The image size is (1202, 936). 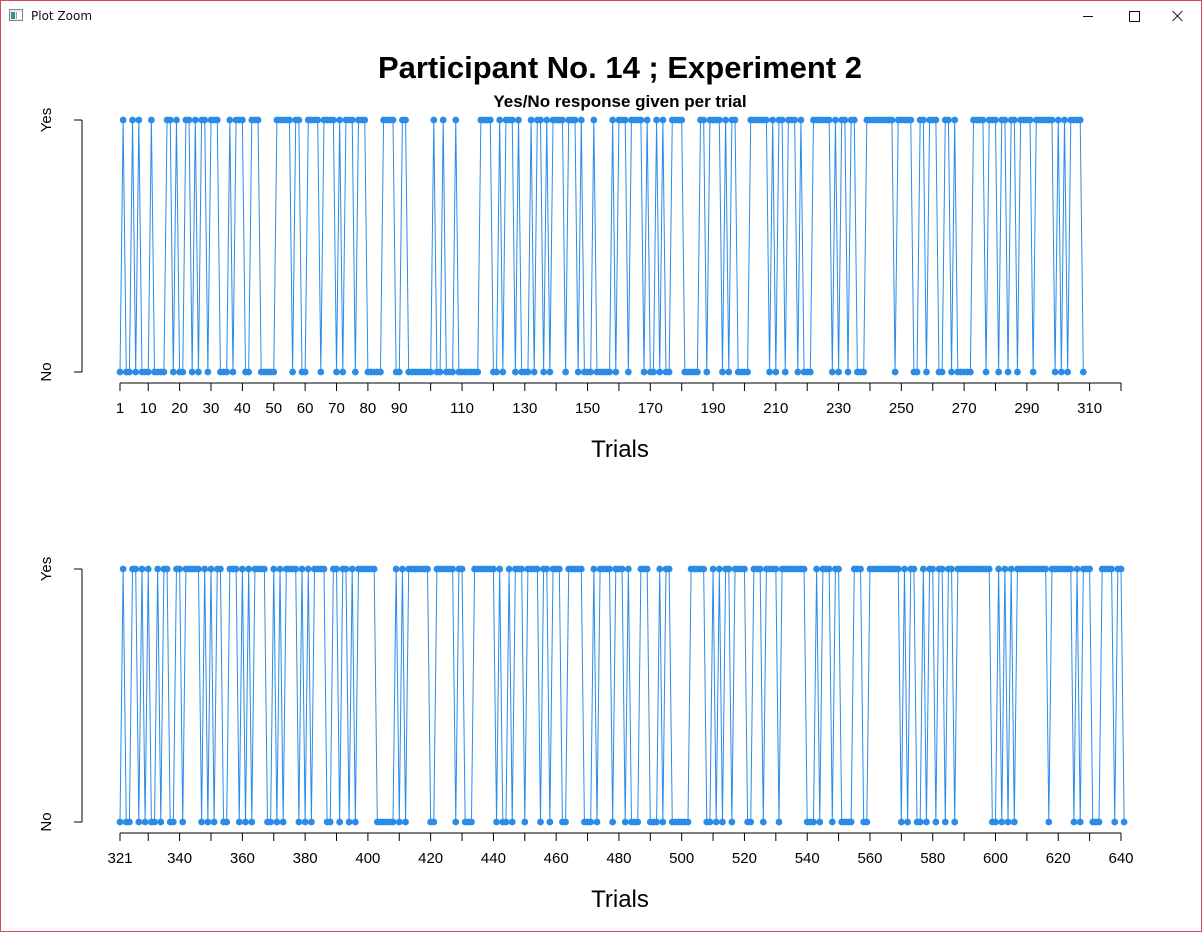 What do you see at coordinates (1178, 16) in the screenshot?
I see `close-button` at bounding box center [1178, 16].